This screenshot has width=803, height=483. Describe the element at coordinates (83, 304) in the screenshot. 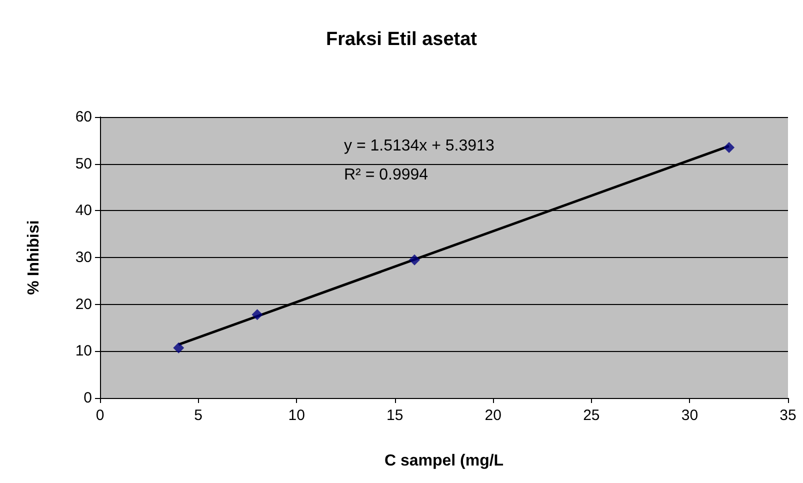

I see `y-tick-label: 20` at that location.